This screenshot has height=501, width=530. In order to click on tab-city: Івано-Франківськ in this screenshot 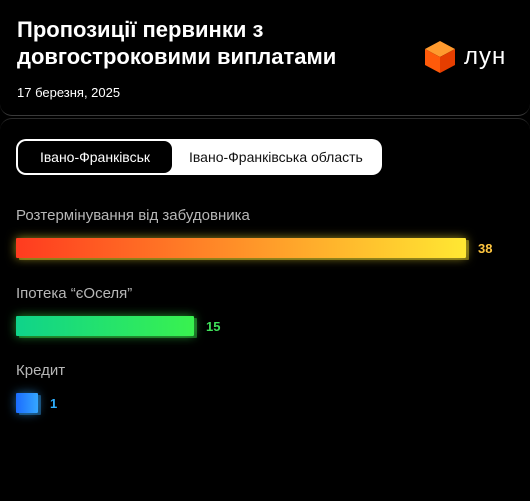, I will do `click(95, 157)`.